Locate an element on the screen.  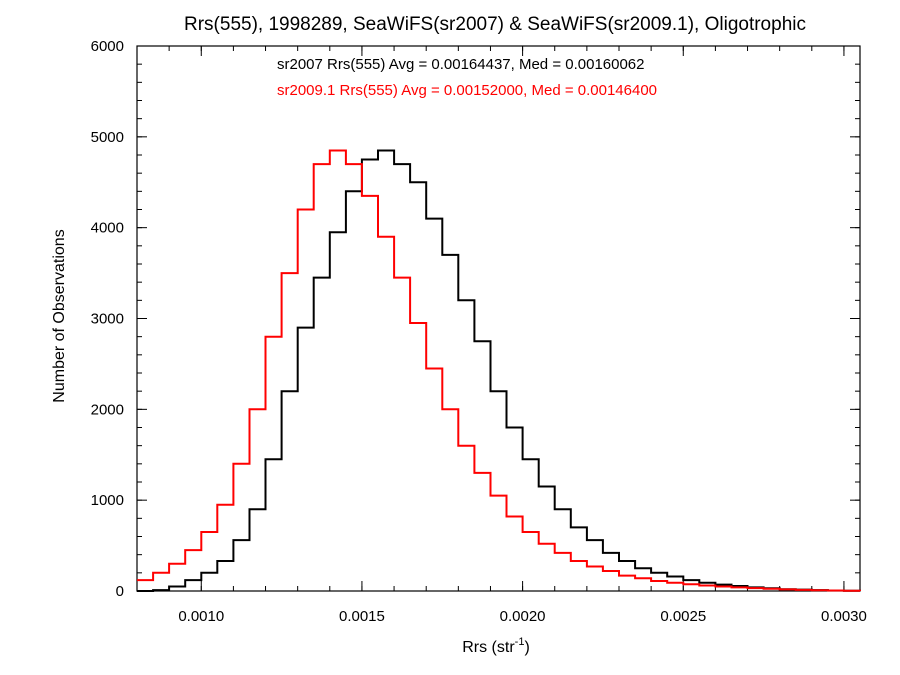
x-axis-label-superscript: -1 is located at coordinates (520, 642).